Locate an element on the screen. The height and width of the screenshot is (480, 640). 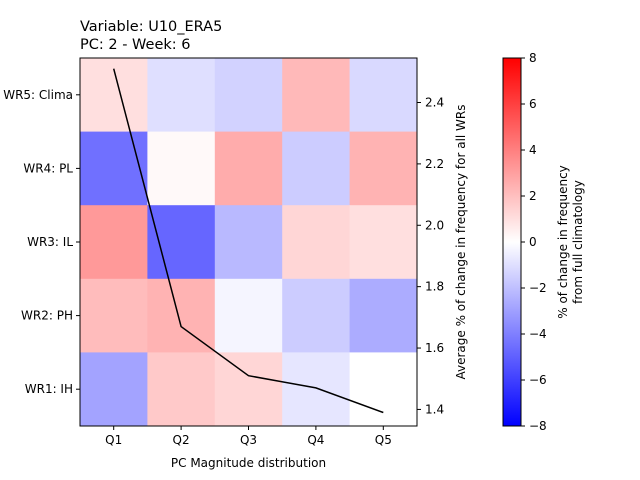
right-tick-label: 2.2 is located at coordinates (434, 164).